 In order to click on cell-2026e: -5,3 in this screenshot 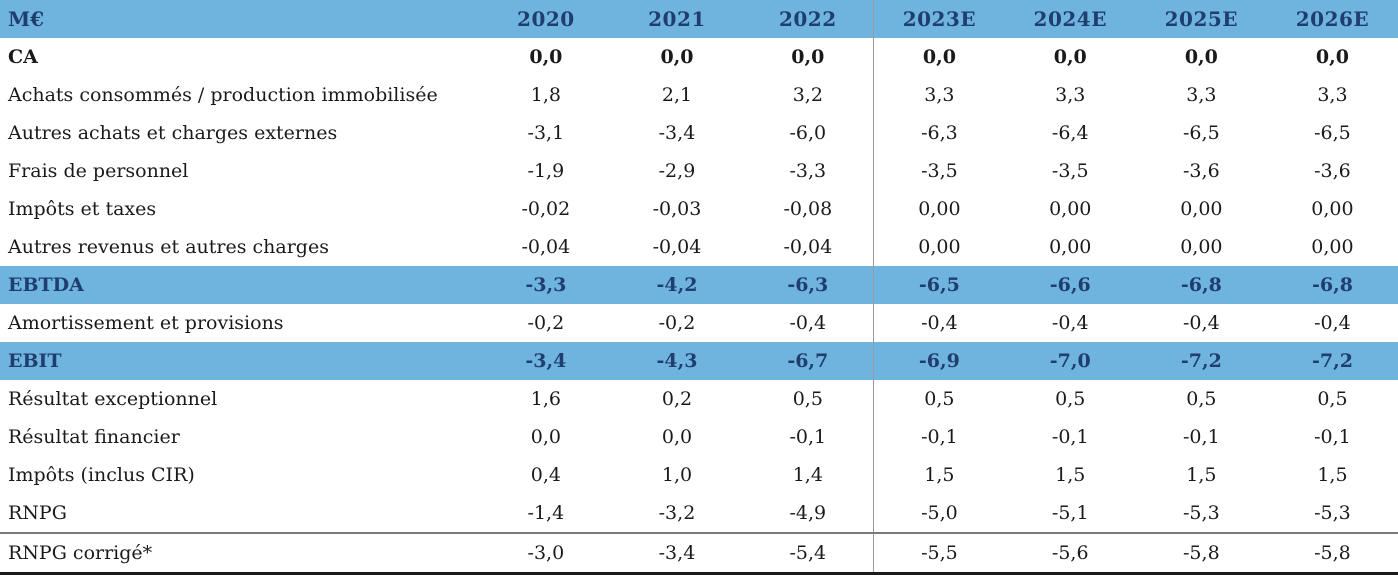, I will do `click(1332, 513)`.